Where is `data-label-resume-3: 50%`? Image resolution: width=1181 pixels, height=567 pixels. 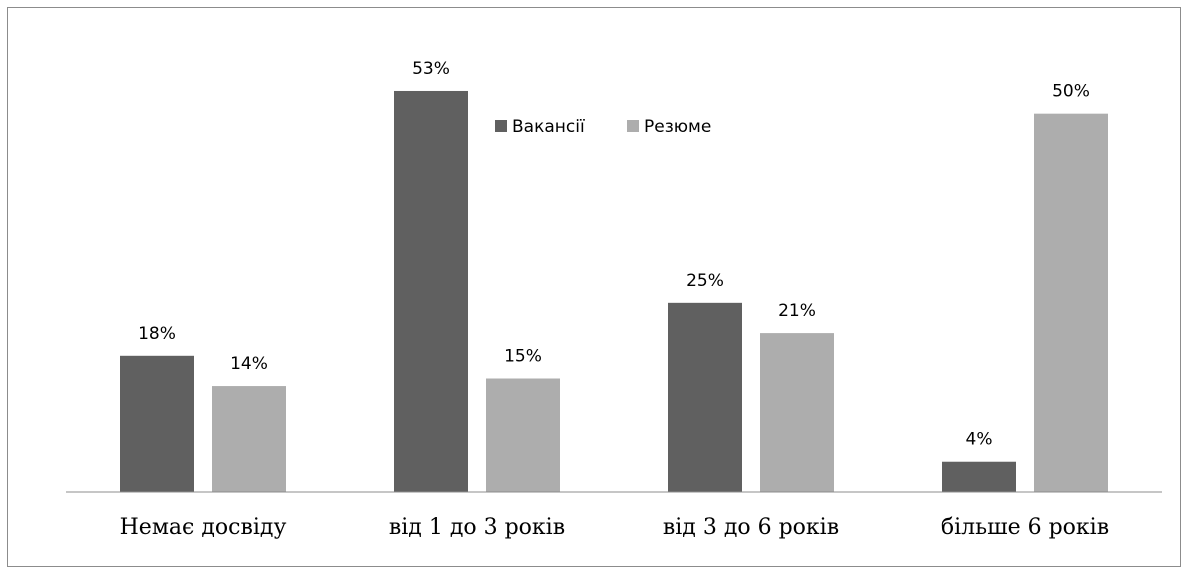
data-label-resume-3: 50% is located at coordinates (1071, 92).